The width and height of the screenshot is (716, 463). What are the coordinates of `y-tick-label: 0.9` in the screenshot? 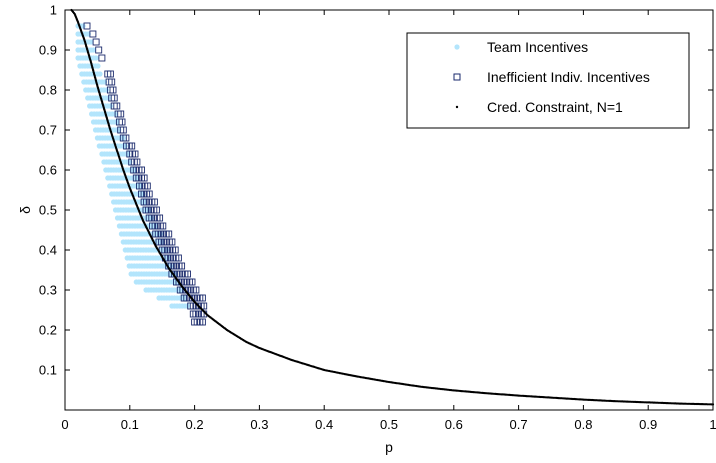 It's located at (48, 50).